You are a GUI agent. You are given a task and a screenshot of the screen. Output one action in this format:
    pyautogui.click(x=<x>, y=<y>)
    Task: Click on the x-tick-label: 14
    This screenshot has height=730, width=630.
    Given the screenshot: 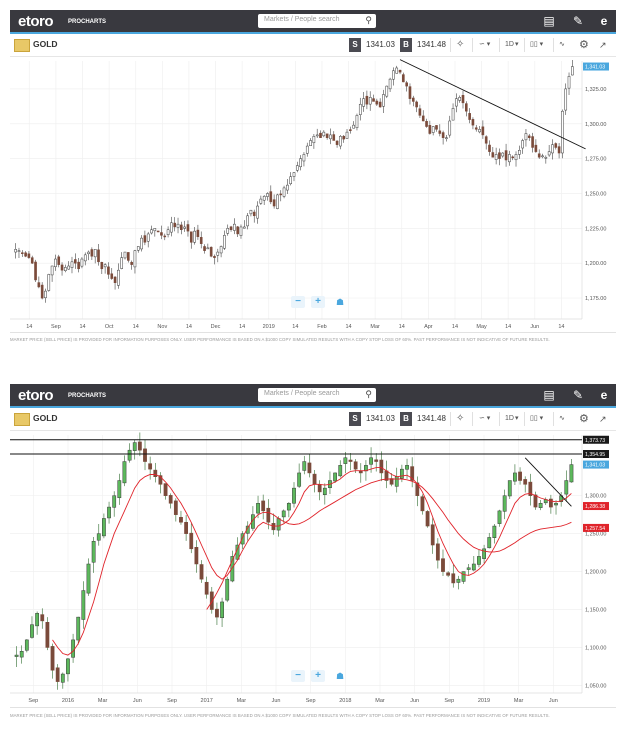 What is the action you would take?
    pyautogui.click(x=561, y=327)
    